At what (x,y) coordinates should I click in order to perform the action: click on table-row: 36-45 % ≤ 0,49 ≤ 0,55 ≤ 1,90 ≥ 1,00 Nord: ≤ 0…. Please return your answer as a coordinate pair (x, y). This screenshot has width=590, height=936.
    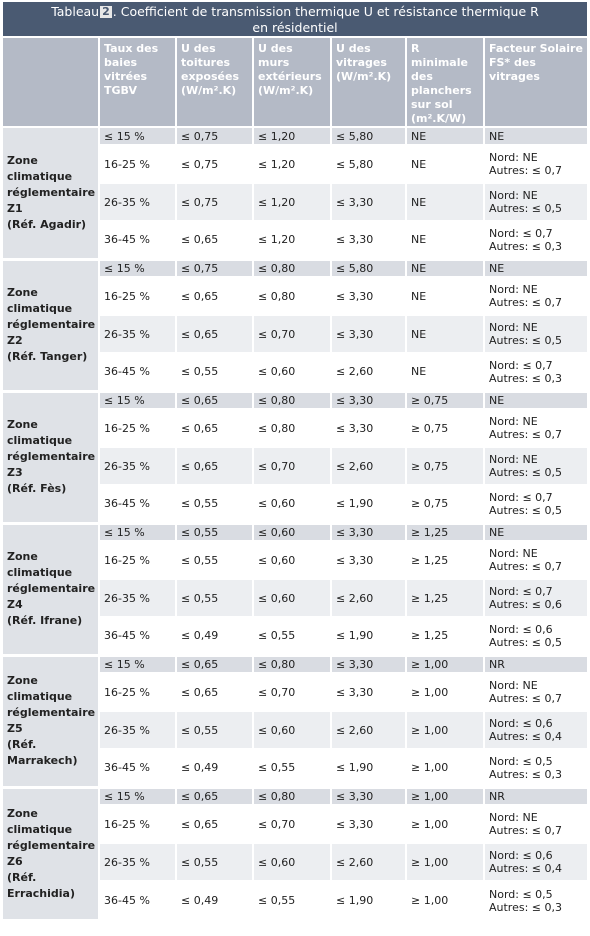
    Looking at the image, I should click on (295, 767).